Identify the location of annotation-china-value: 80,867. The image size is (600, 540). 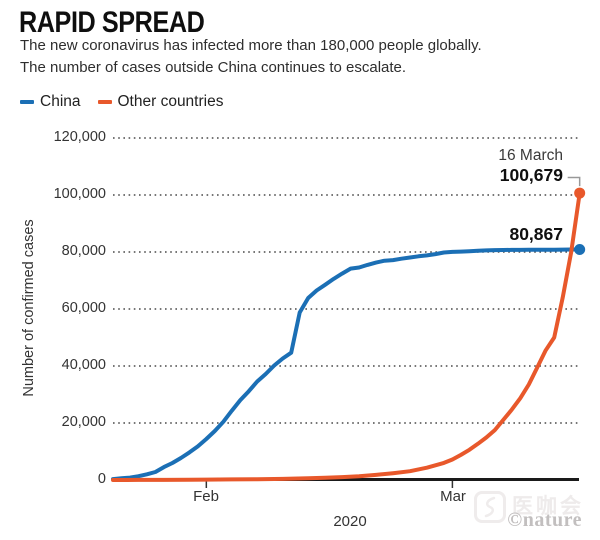
(536, 234).